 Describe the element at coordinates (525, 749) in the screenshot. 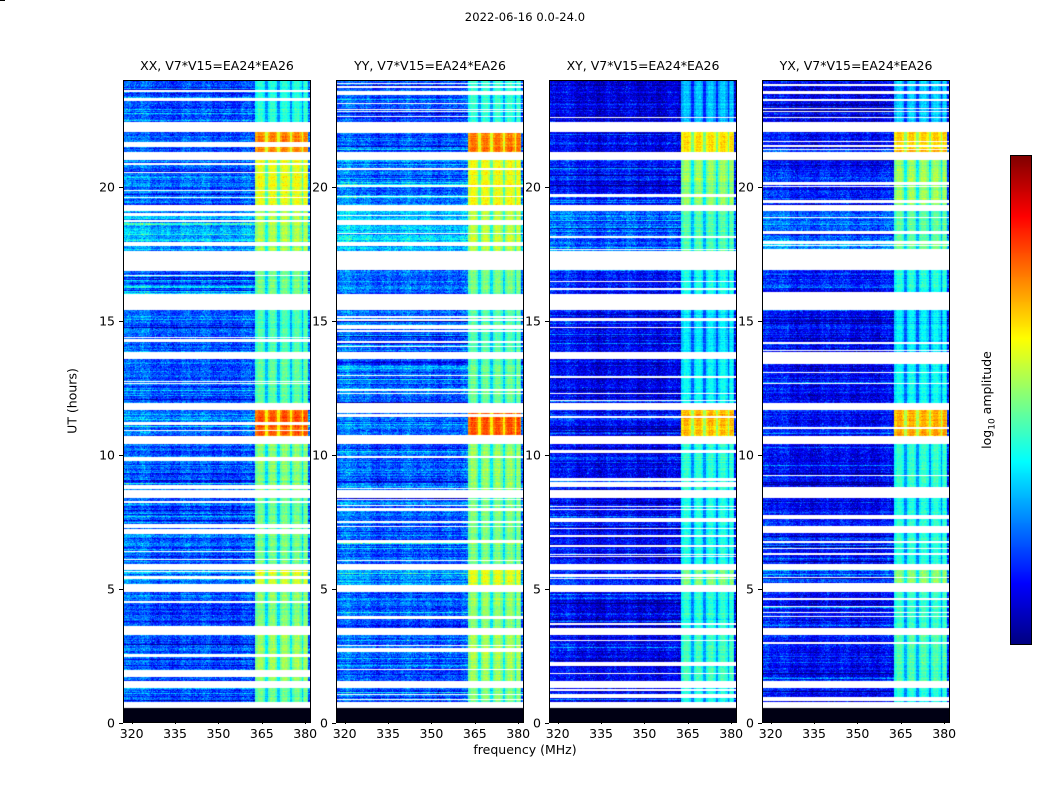

I see `x-axis-label: frequency (MHz)` at that location.